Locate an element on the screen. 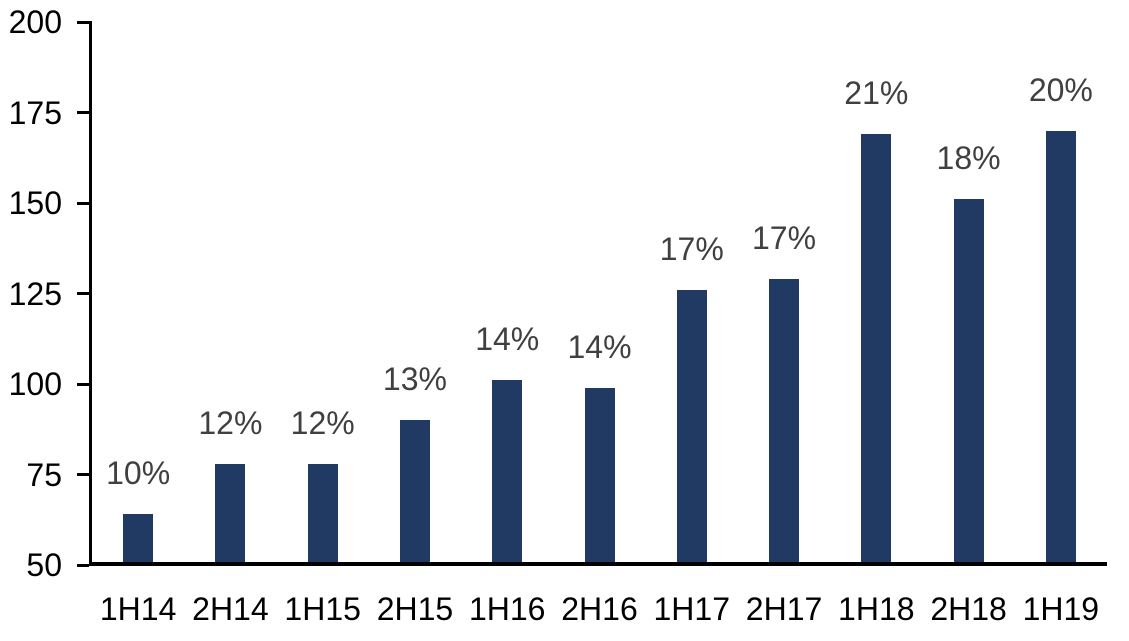  x-tick-label: 1H19 is located at coordinates (1061, 609).